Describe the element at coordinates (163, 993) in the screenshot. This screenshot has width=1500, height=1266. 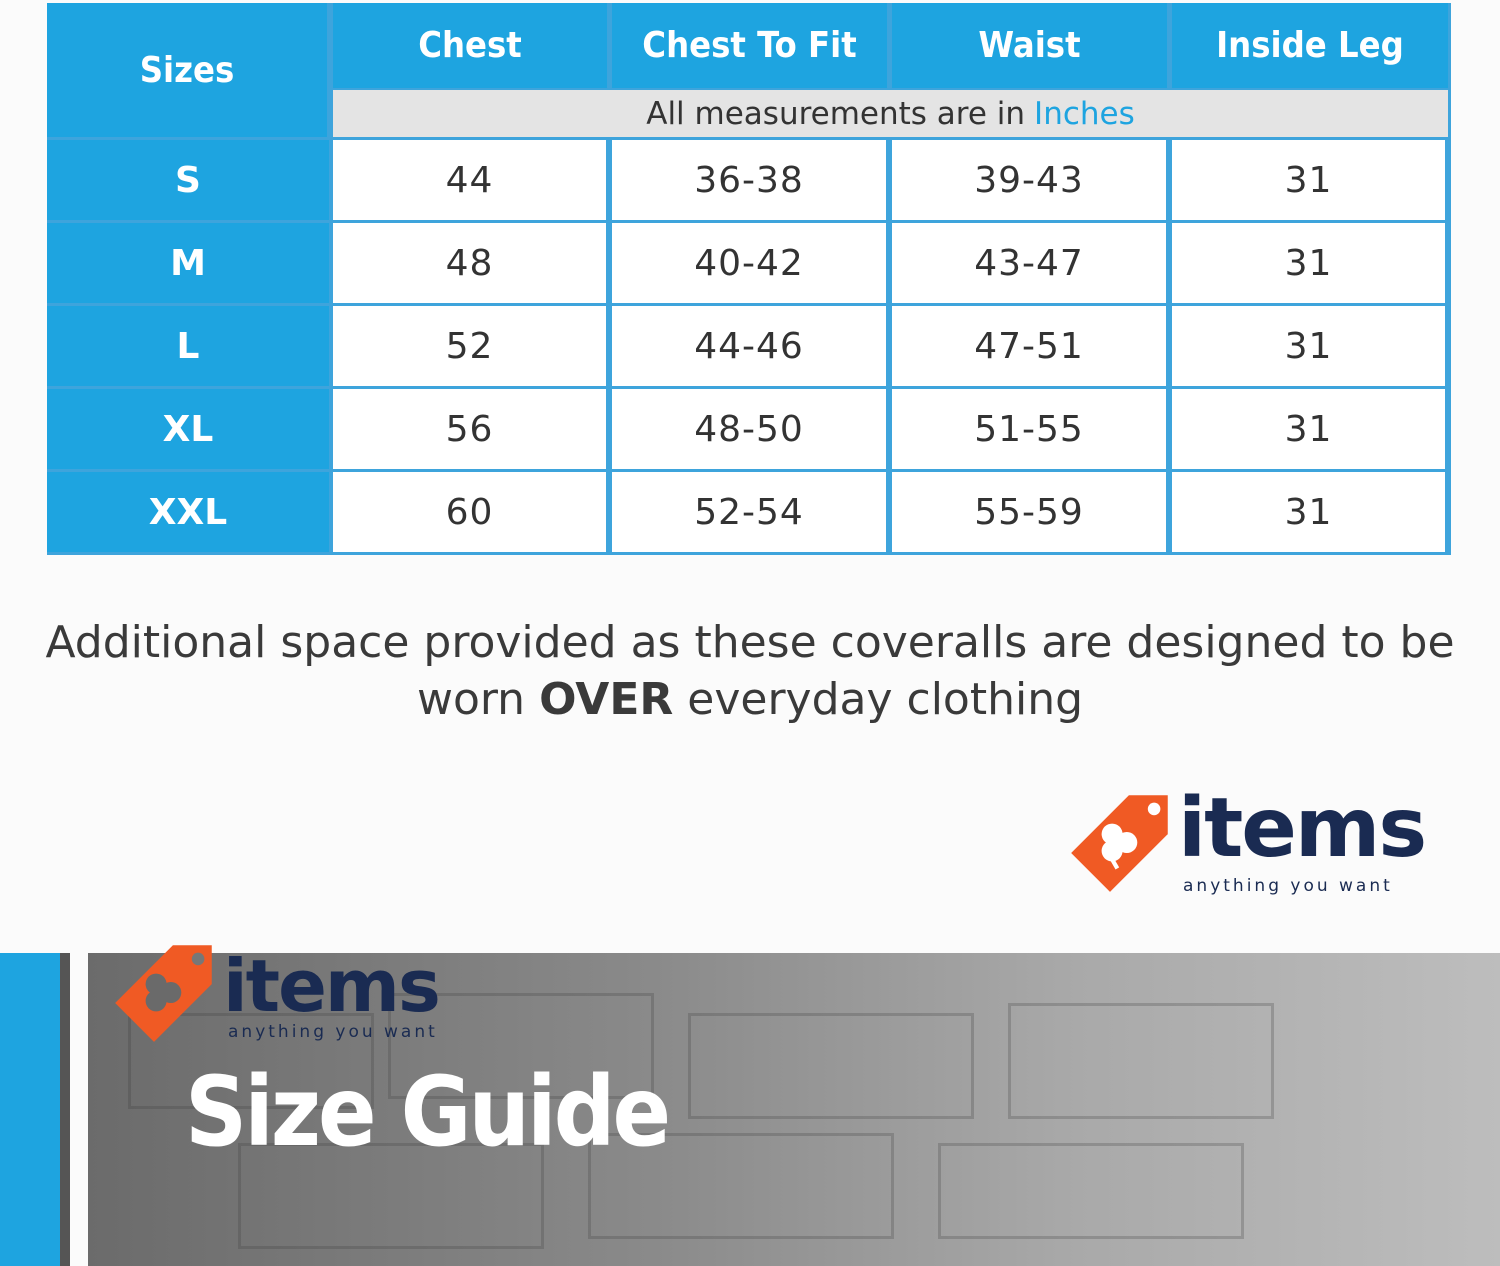
I see `banner-logo-tag-icon` at that location.